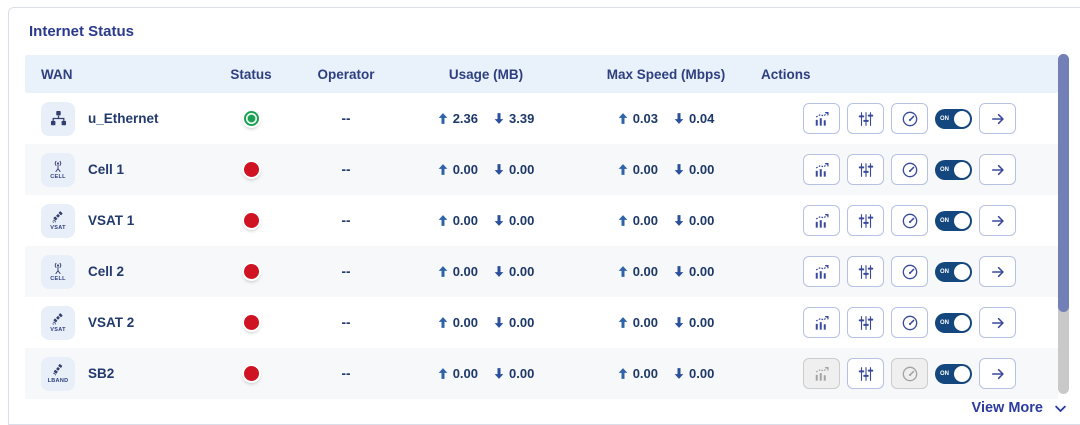 This screenshot has width=1080, height=425. What do you see at coordinates (58, 166) in the screenshot?
I see `cell-tower-icon` at bounding box center [58, 166].